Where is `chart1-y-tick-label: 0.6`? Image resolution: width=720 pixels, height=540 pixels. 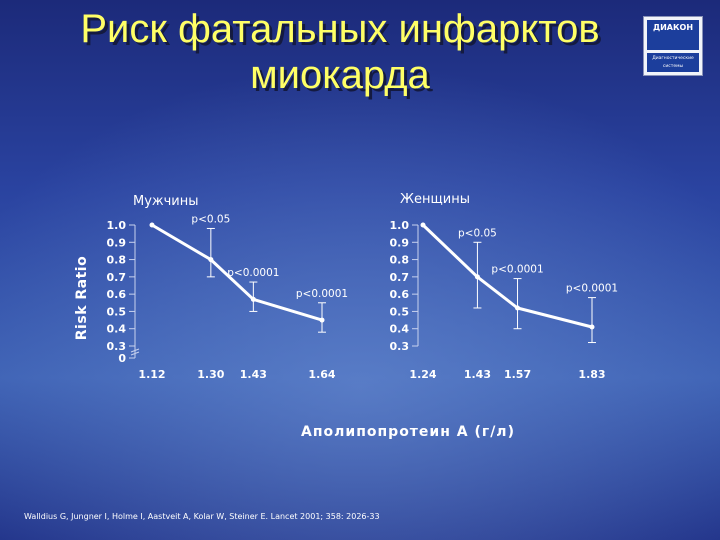
chart1-y-tick-label: 0.6 is located at coordinates (117, 294).